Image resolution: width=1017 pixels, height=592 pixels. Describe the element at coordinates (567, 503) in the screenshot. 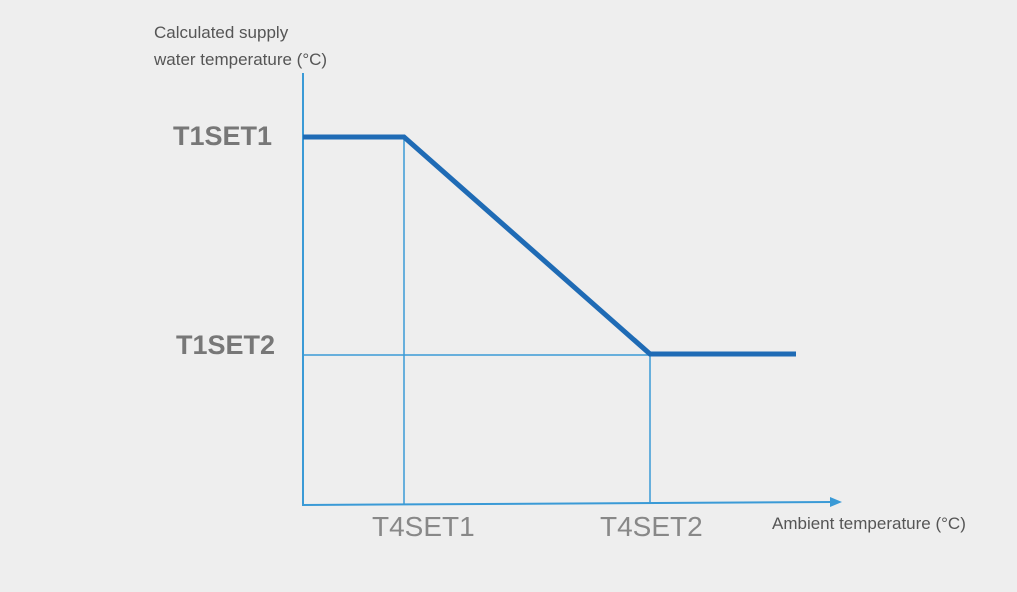

I see `x-axis` at that location.